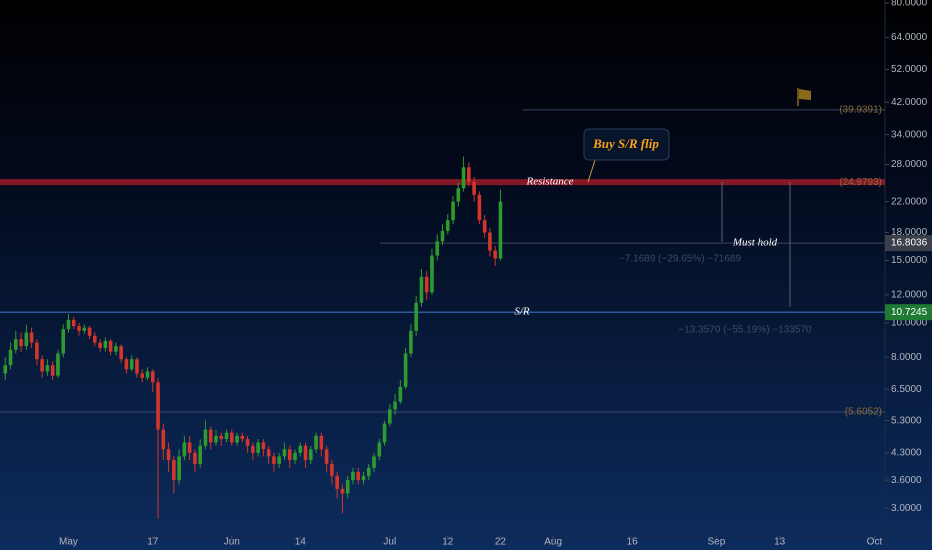 Image resolution: width=932 pixels, height=550 pixels. What do you see at coordinates (153, 542) in the screenshot?
I see `x-tick-label: 17` at bounding box center [153, 542].